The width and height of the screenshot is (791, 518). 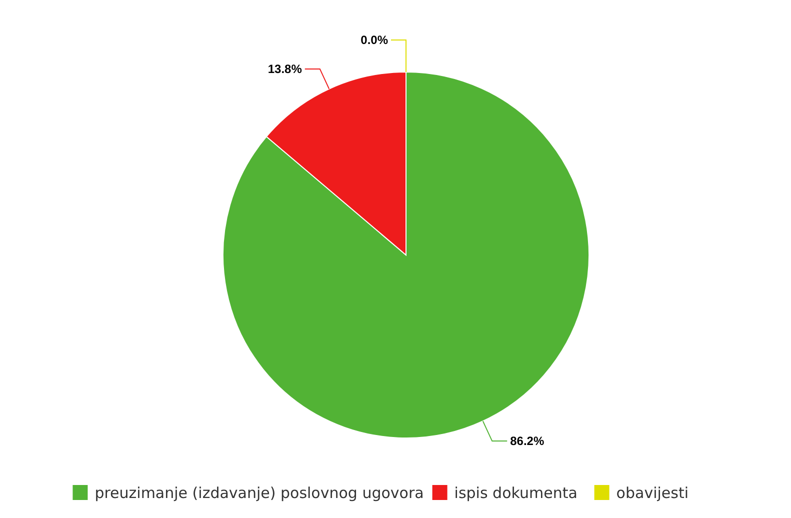 What do you see at coordinates (652, 493) in the screenshot?
I see `legend-label: obavijesti` at bounding box center [652, 493].